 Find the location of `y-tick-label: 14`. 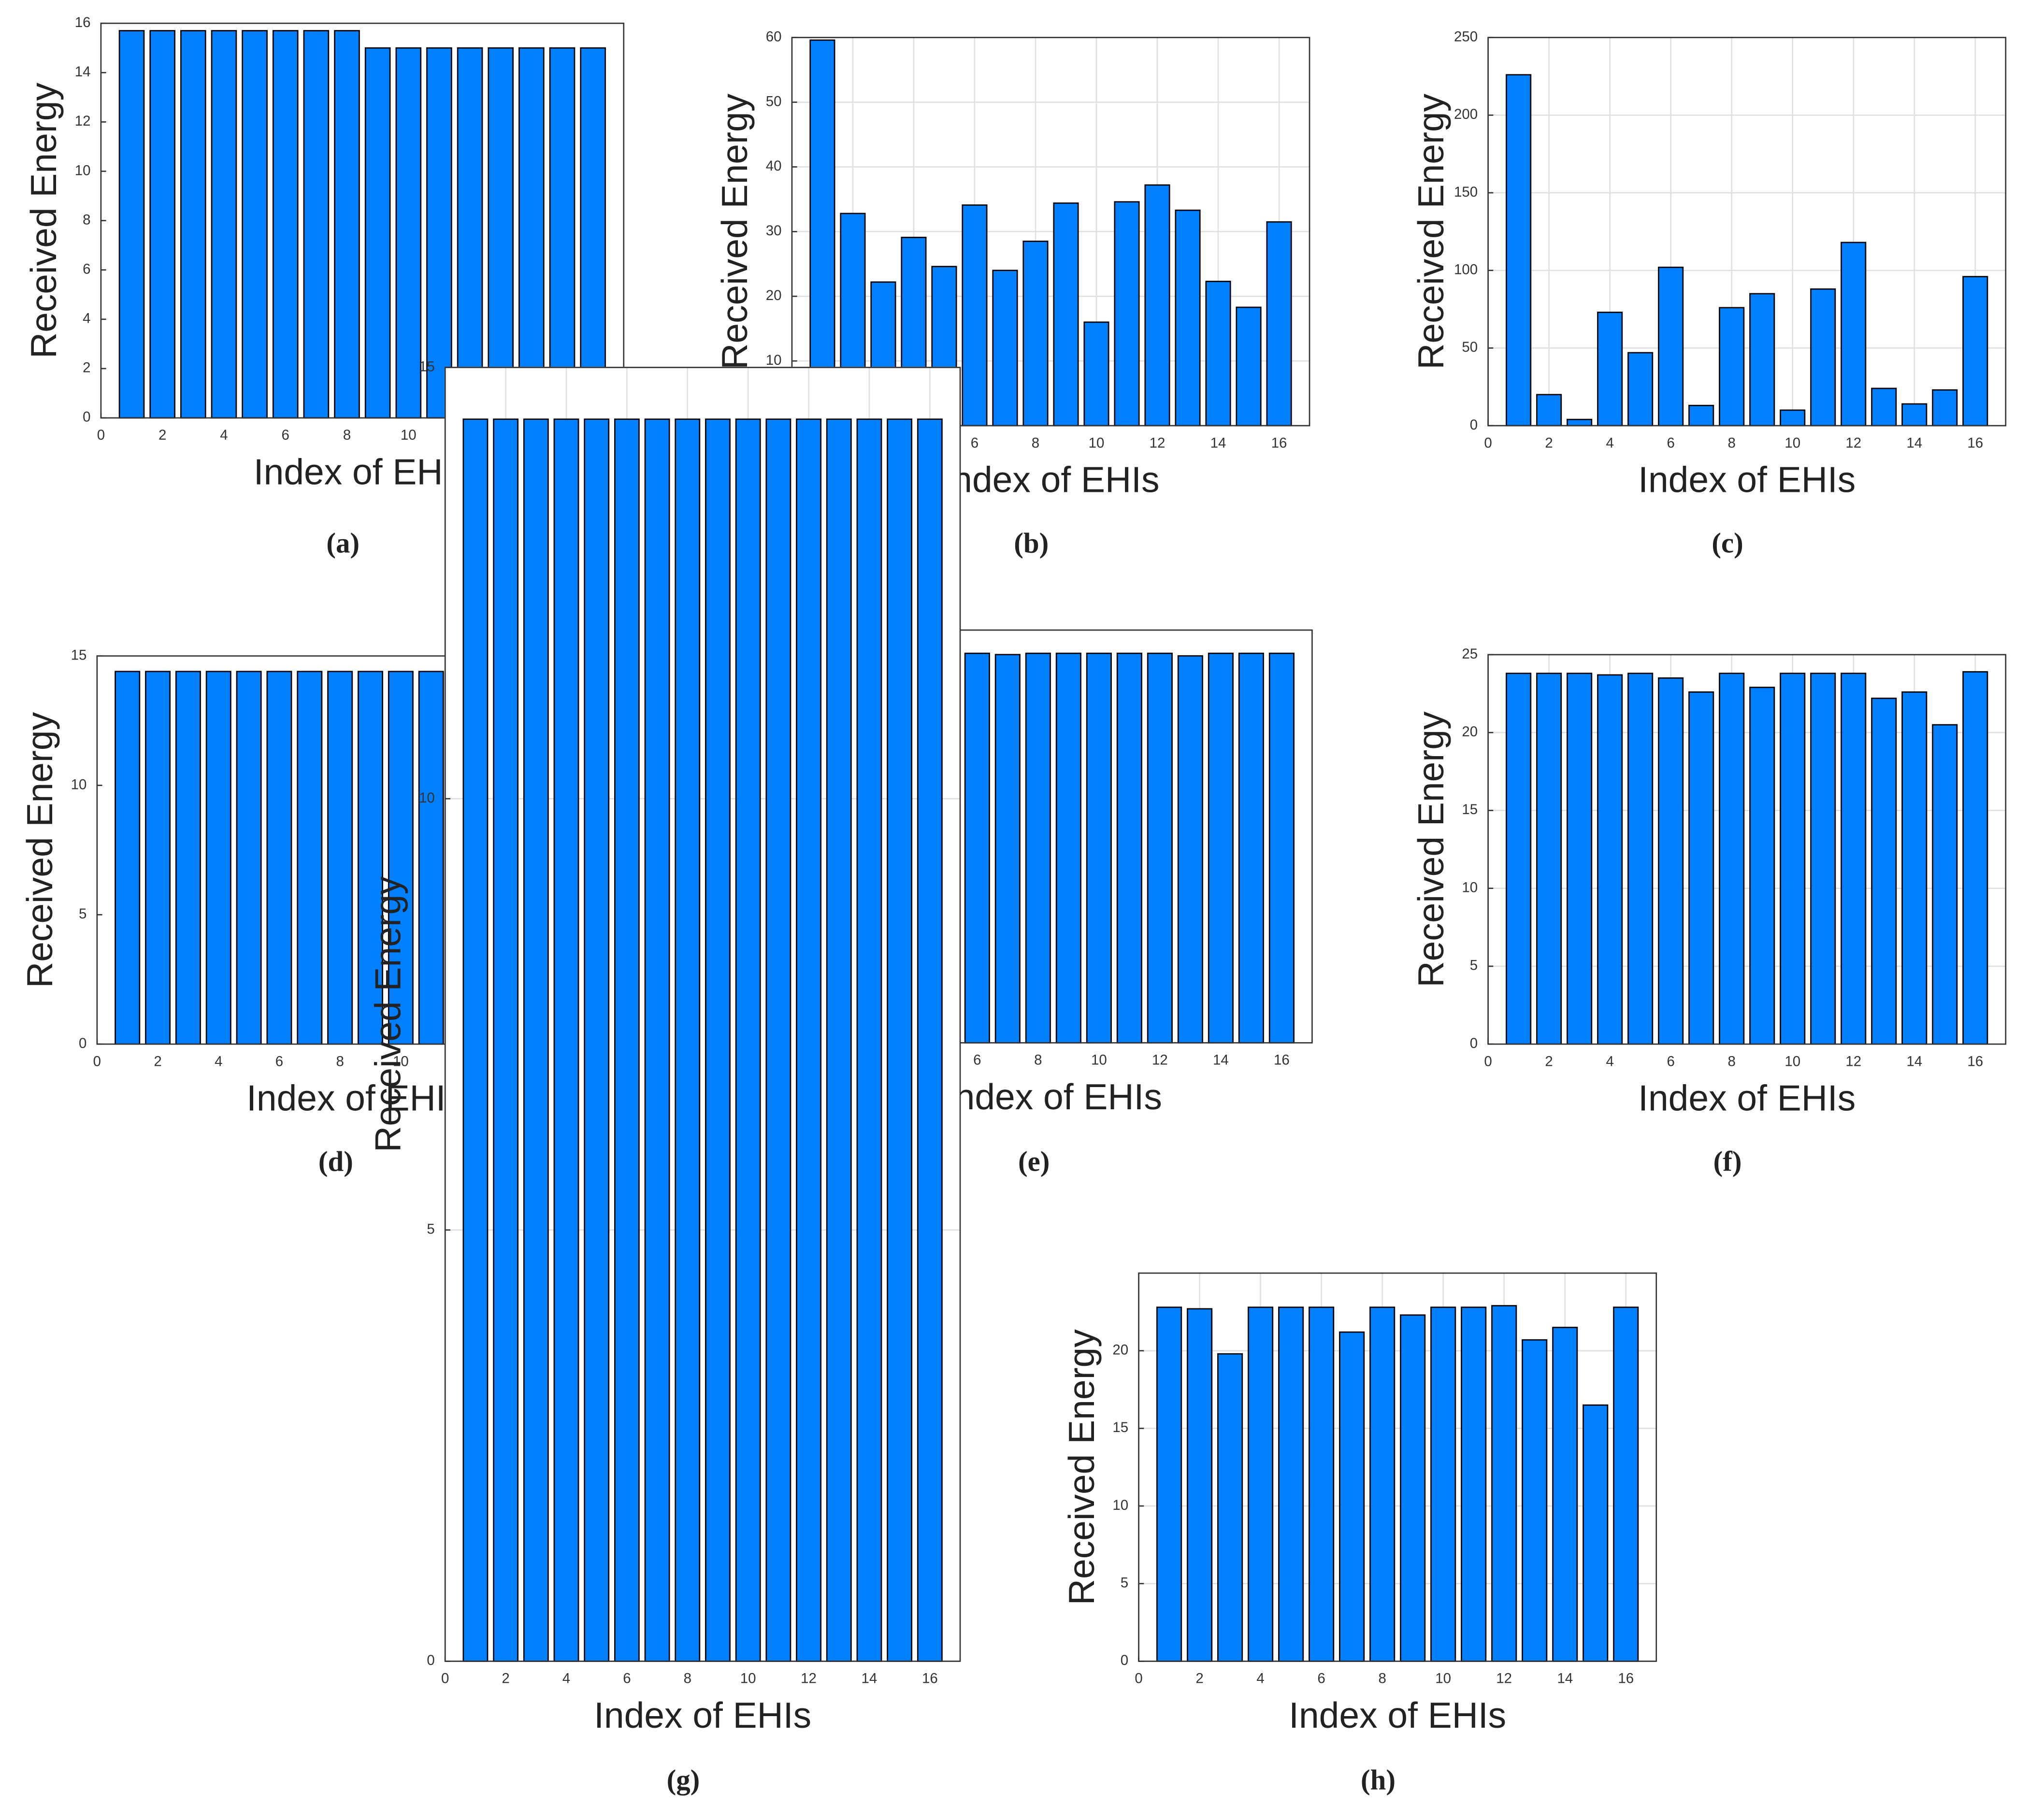

y-tick-label: 14 is located at coordinates (83, 72).